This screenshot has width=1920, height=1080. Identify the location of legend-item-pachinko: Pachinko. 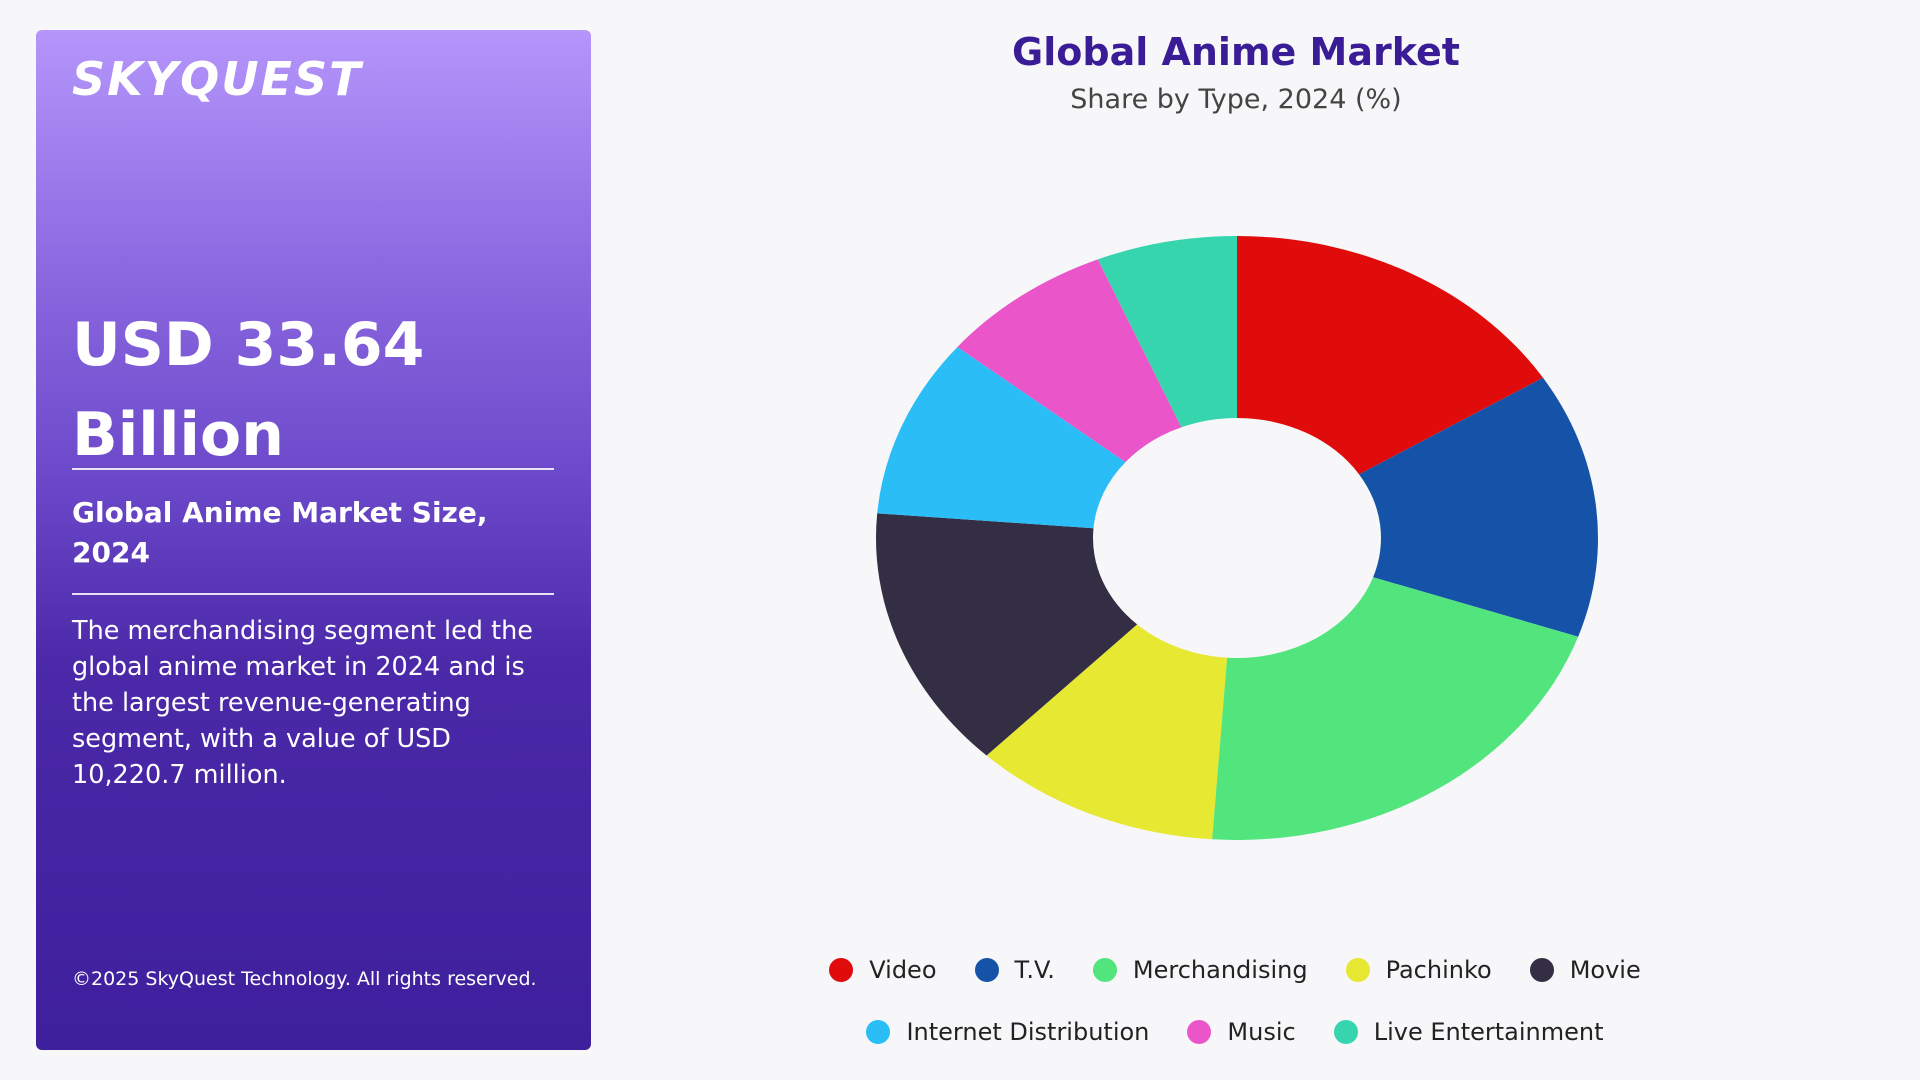
(1418, 970).